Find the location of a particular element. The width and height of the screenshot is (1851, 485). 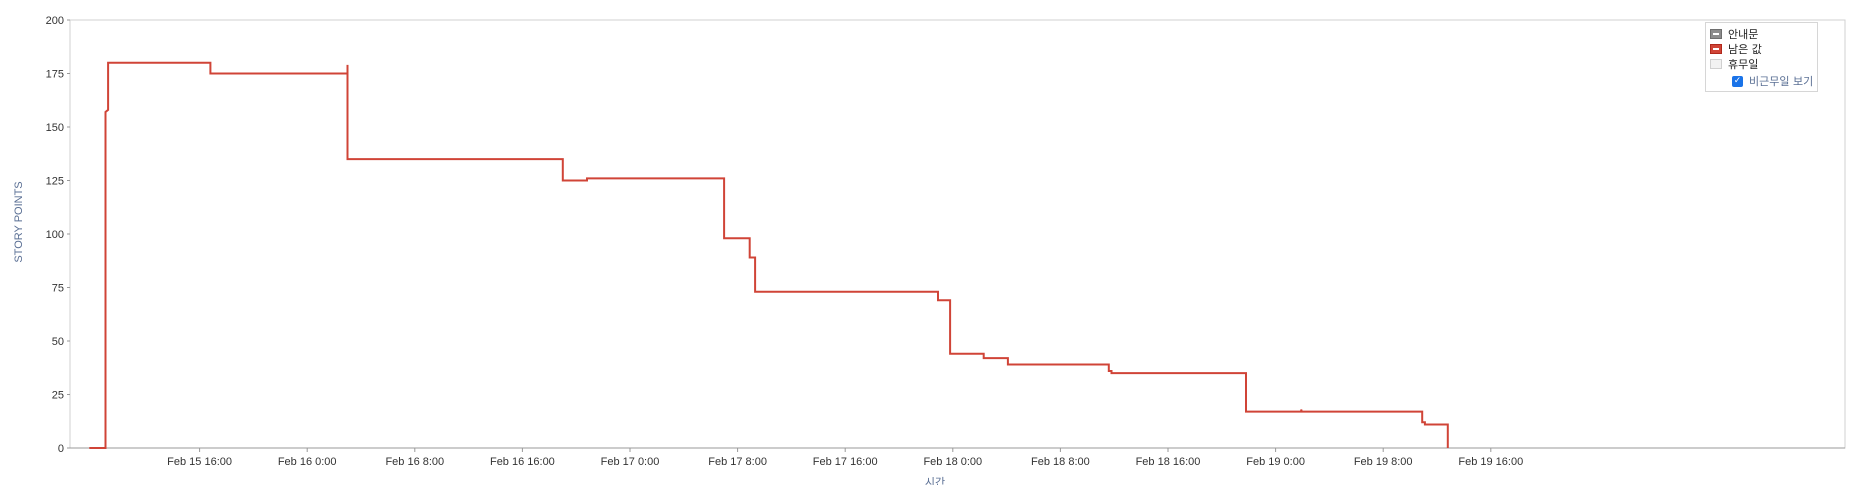

legend-label-non-working: 휴무일 is located at coordinates (1743, 64).